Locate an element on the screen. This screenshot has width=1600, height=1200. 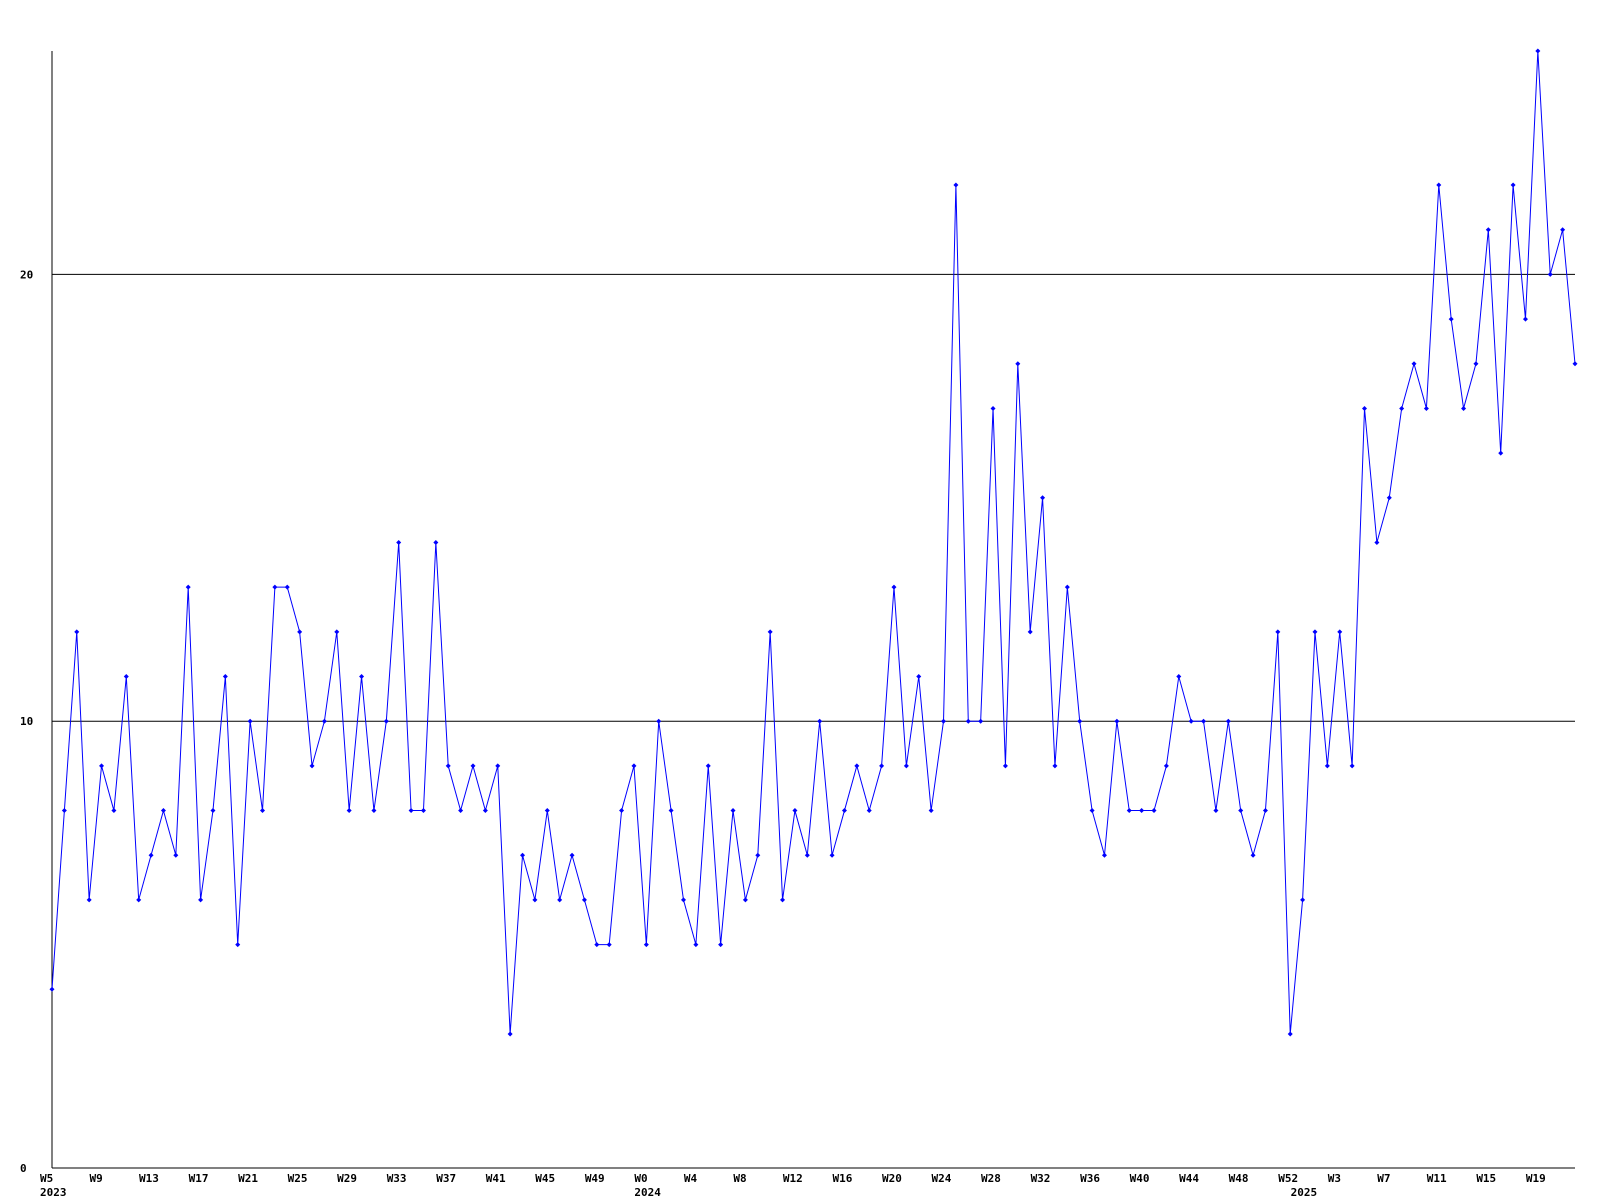
x-tick-label: W49 is located at coordinates (595, 1178).